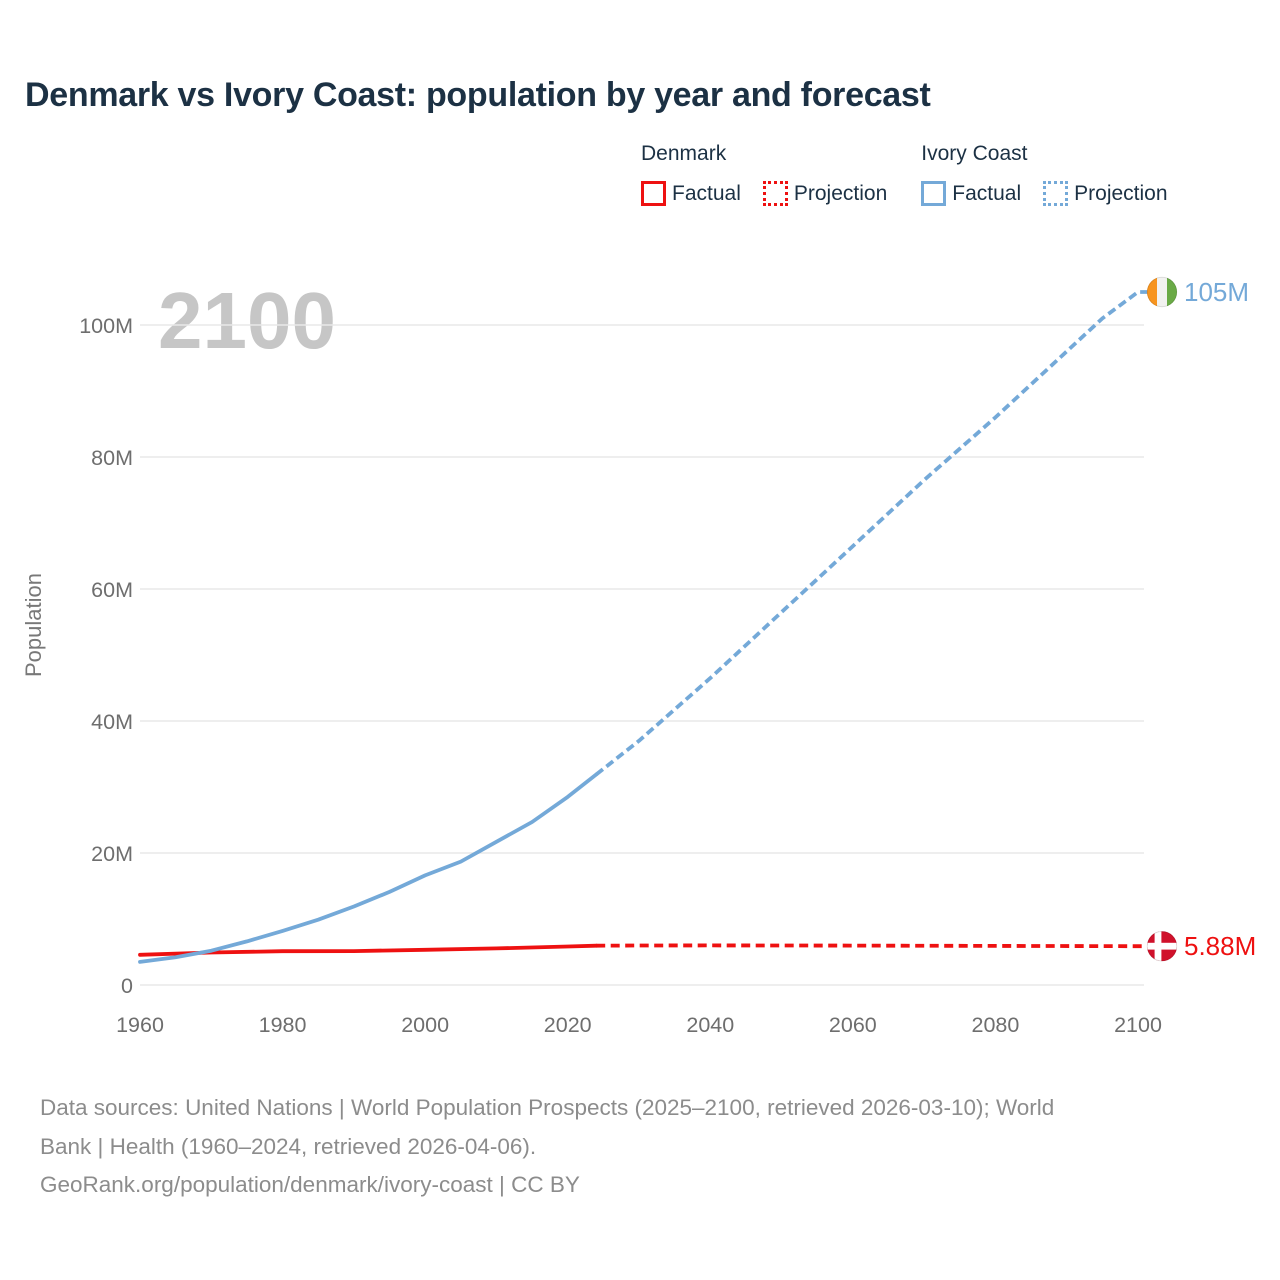  Describe the element at coordinates (112, 458) in the screenshot. I see `y-tick-label: 80M` at that location.